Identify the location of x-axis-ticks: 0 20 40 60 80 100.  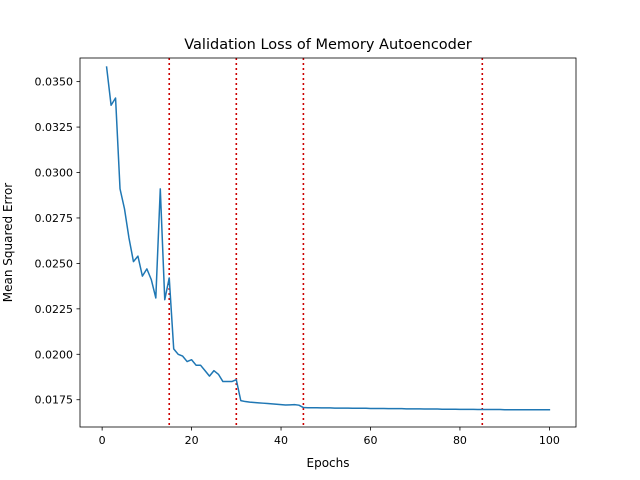
(329, 437).